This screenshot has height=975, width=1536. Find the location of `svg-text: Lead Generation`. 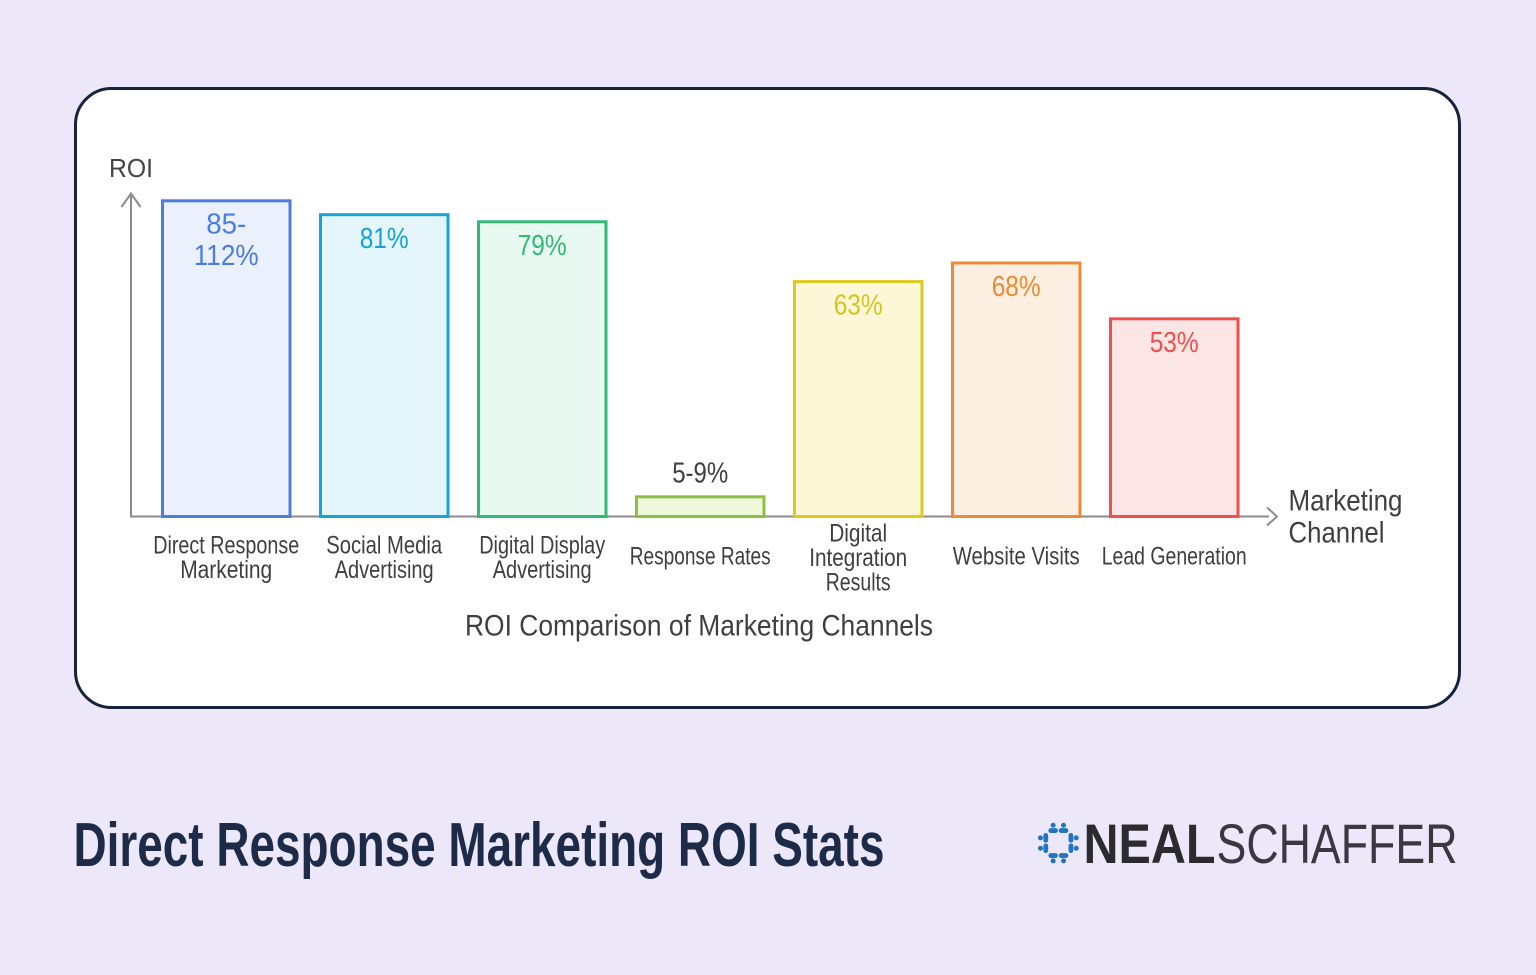

svg-text: Lead Generation is located at coordinates (1174, 557).